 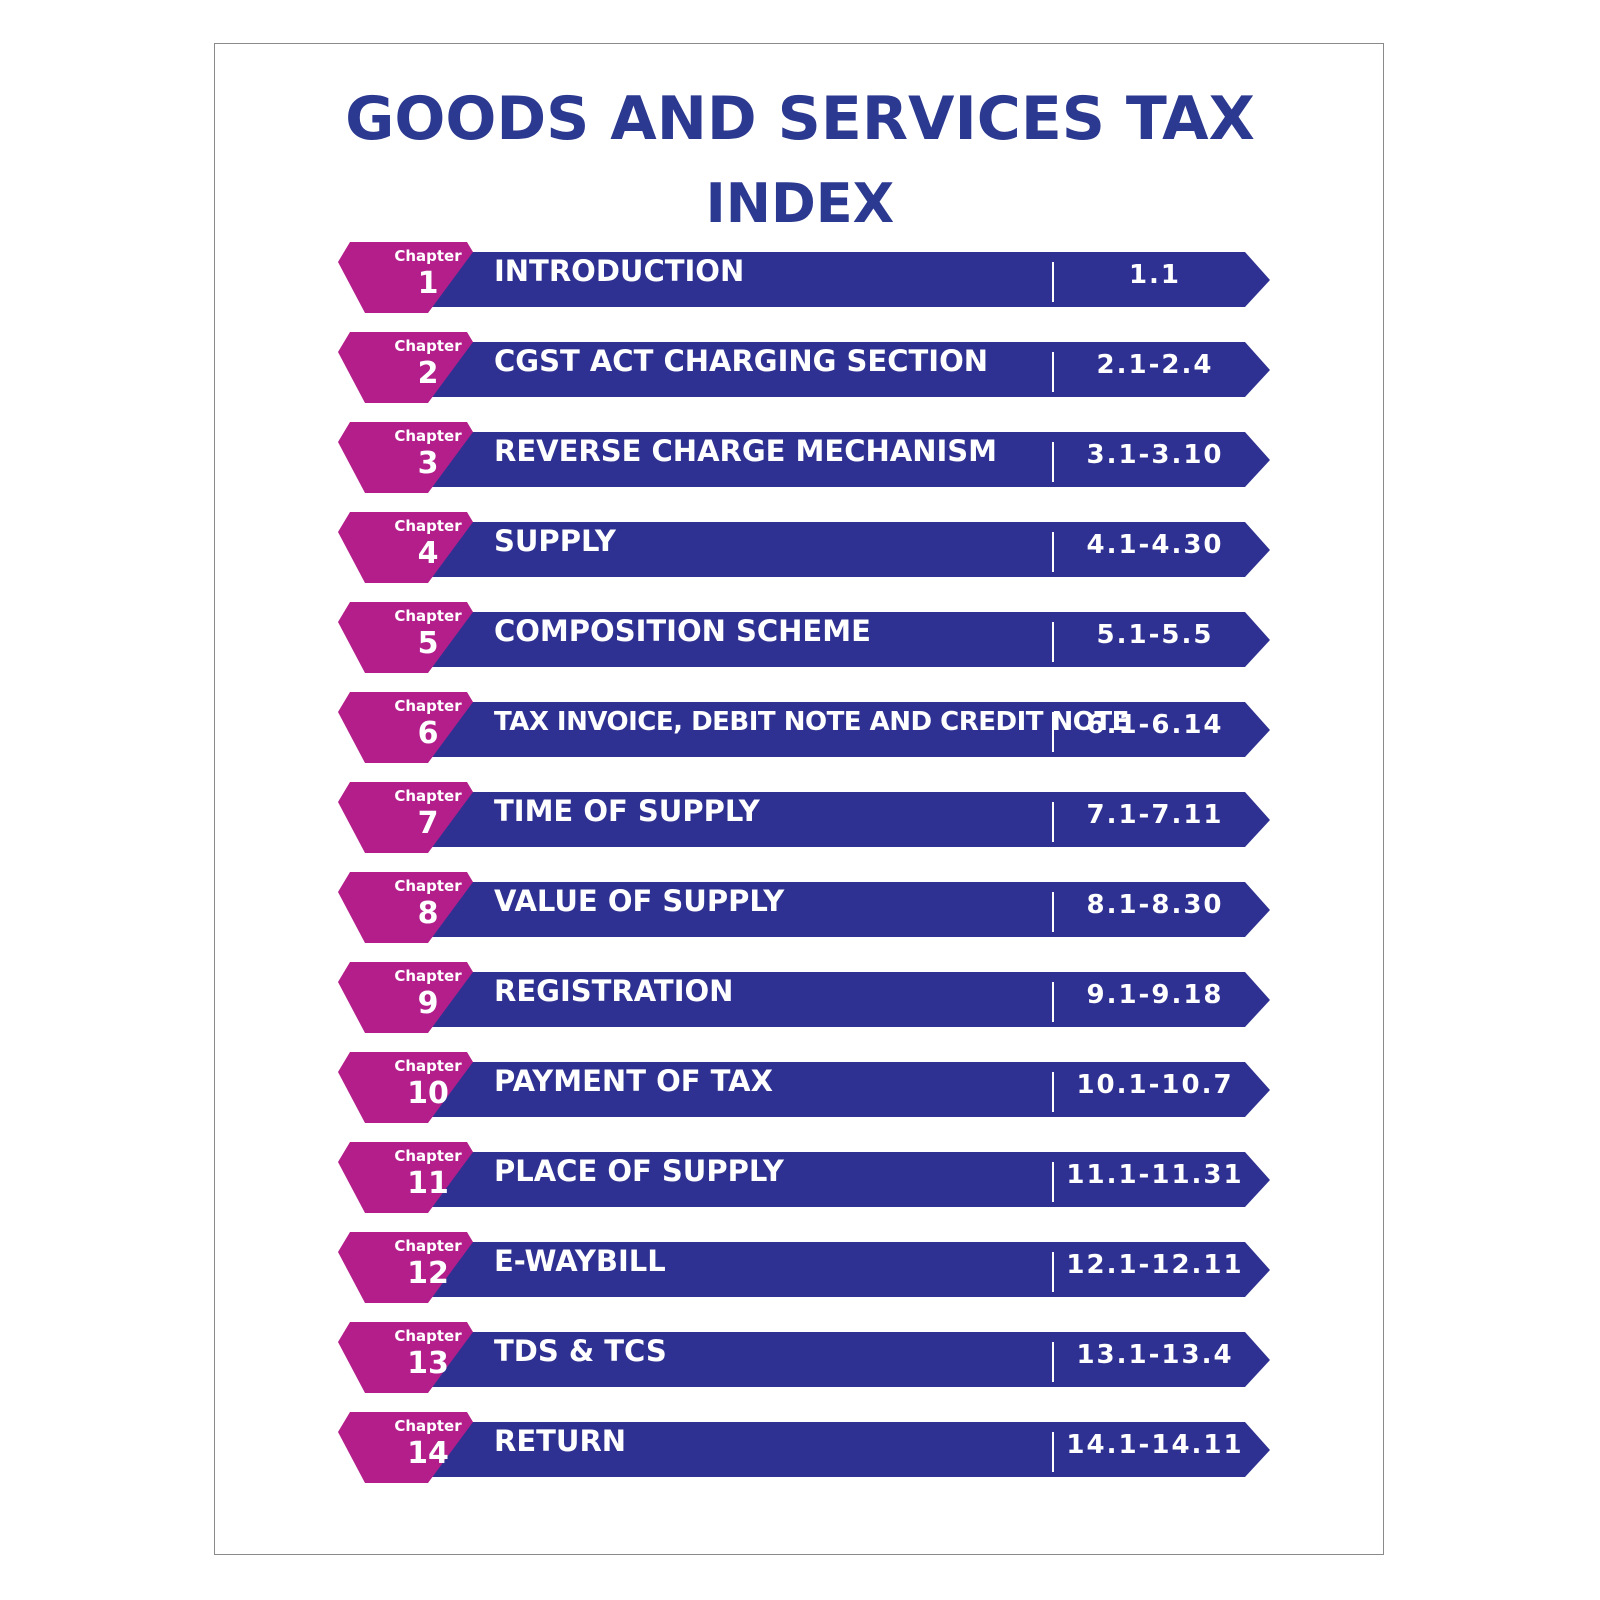 What do you see at coordinates (639, 901) in the screenshot?
I see `chapter-title: VALUE OF SUPPLY` at bounding box center [639, 901].